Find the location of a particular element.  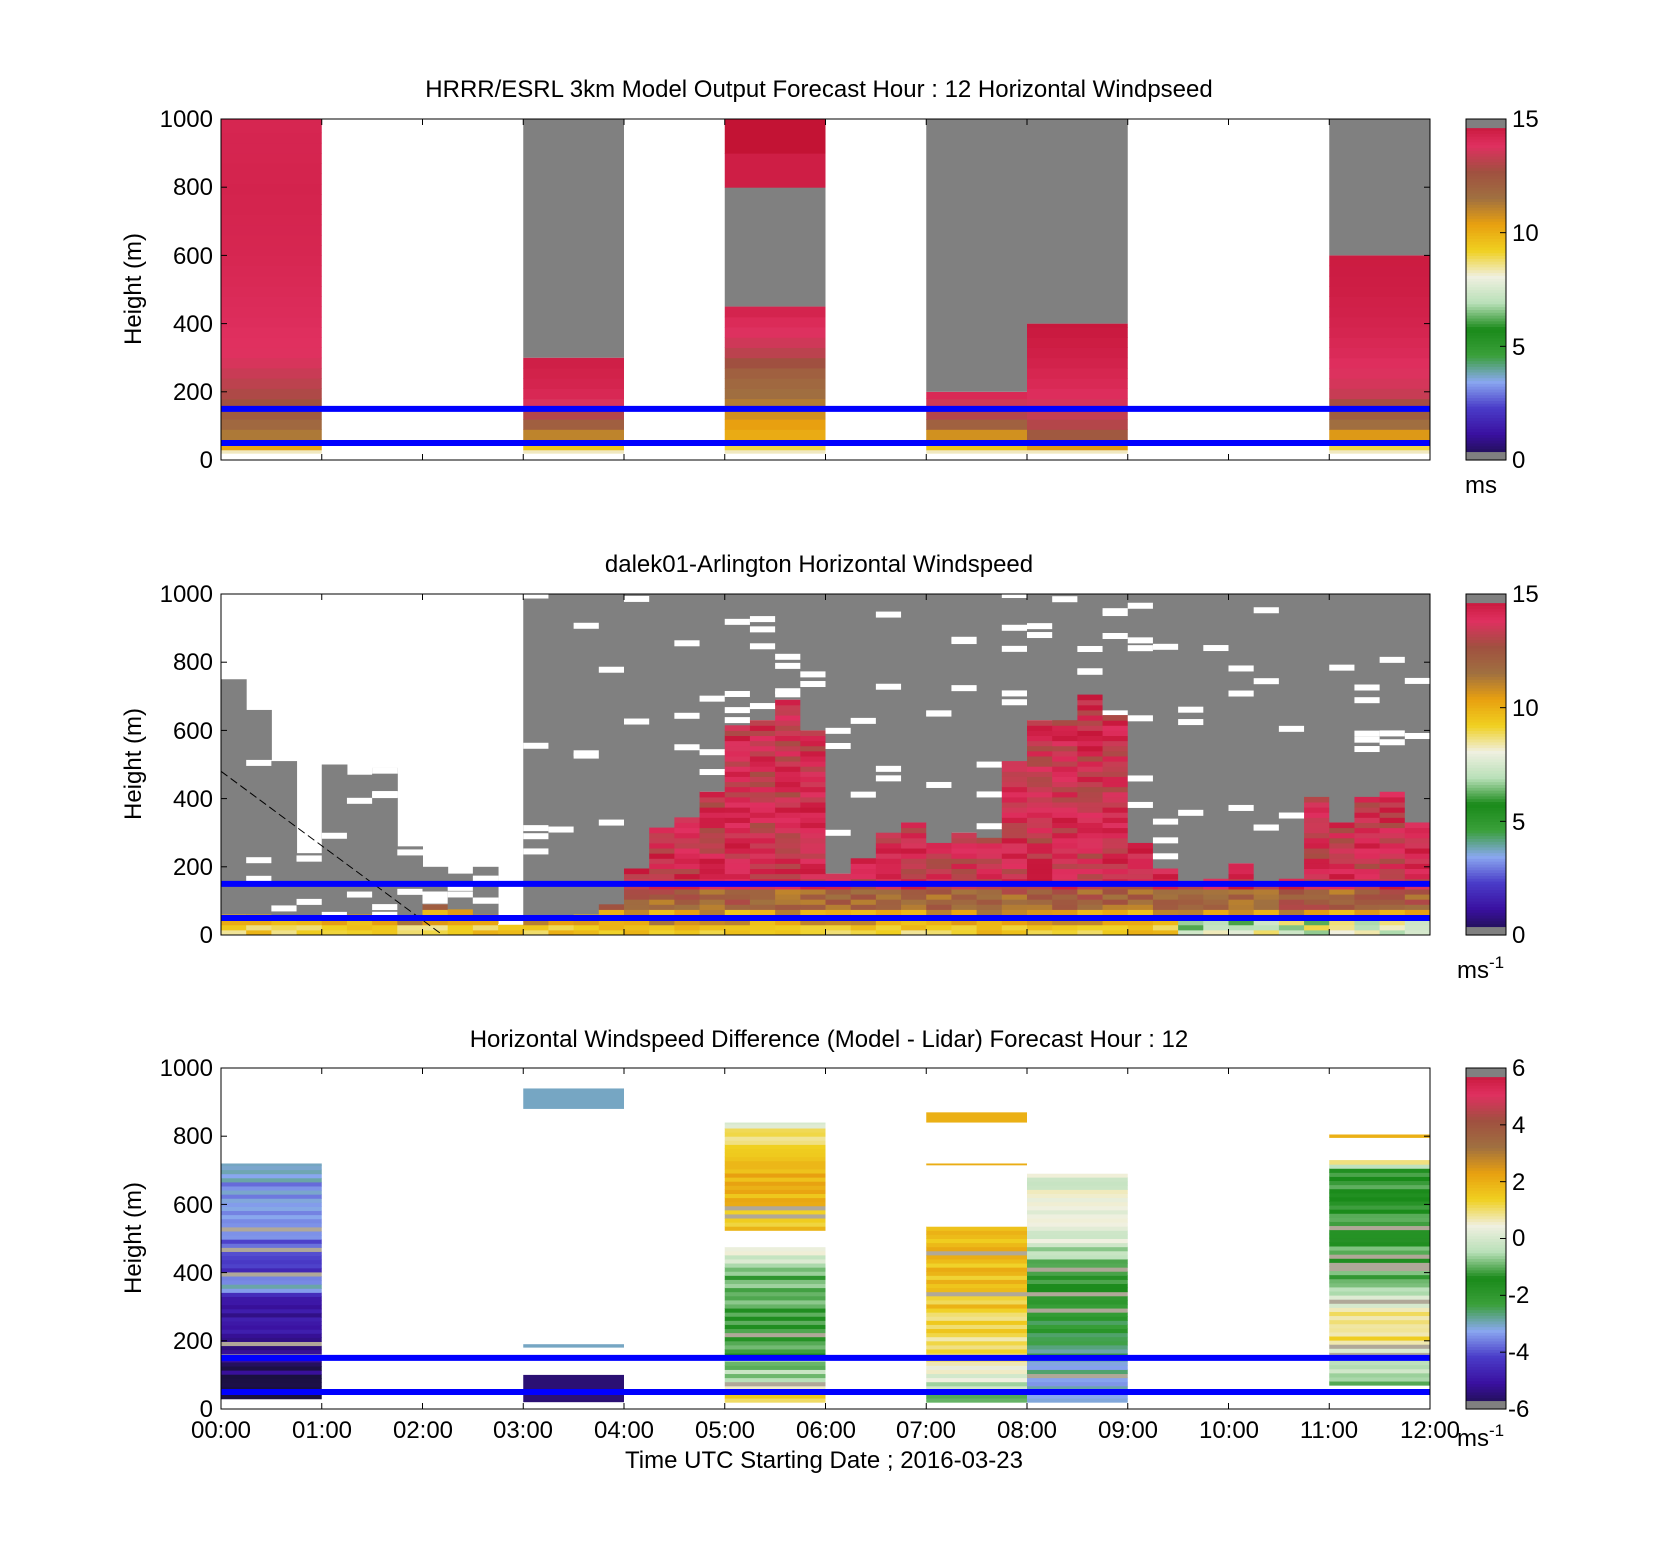

y-tick-label: 1000 is located at coordinates (186, 594).